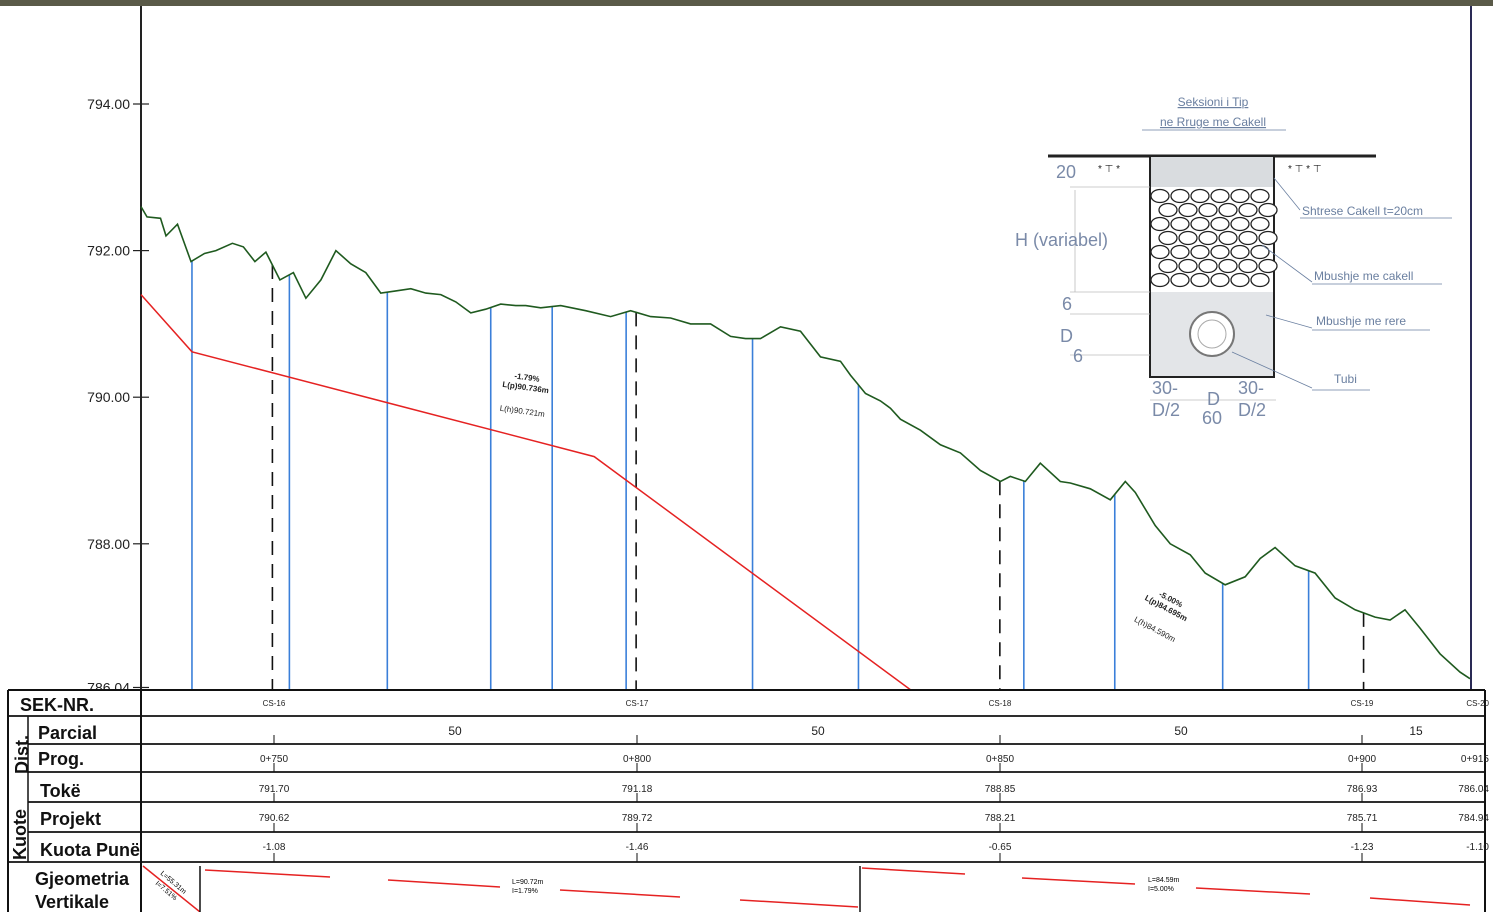 This screenshot has width=1493, height=917. I want to click on cell-parcial-3: 15, so click(1416, 731).